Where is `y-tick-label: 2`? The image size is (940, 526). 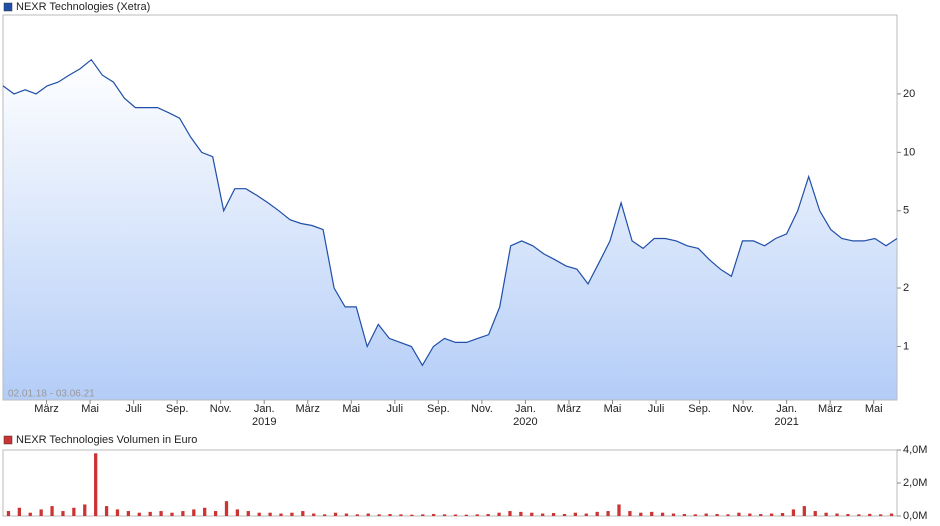 y-tick-label: 2 is located at coordinates (906, 288).